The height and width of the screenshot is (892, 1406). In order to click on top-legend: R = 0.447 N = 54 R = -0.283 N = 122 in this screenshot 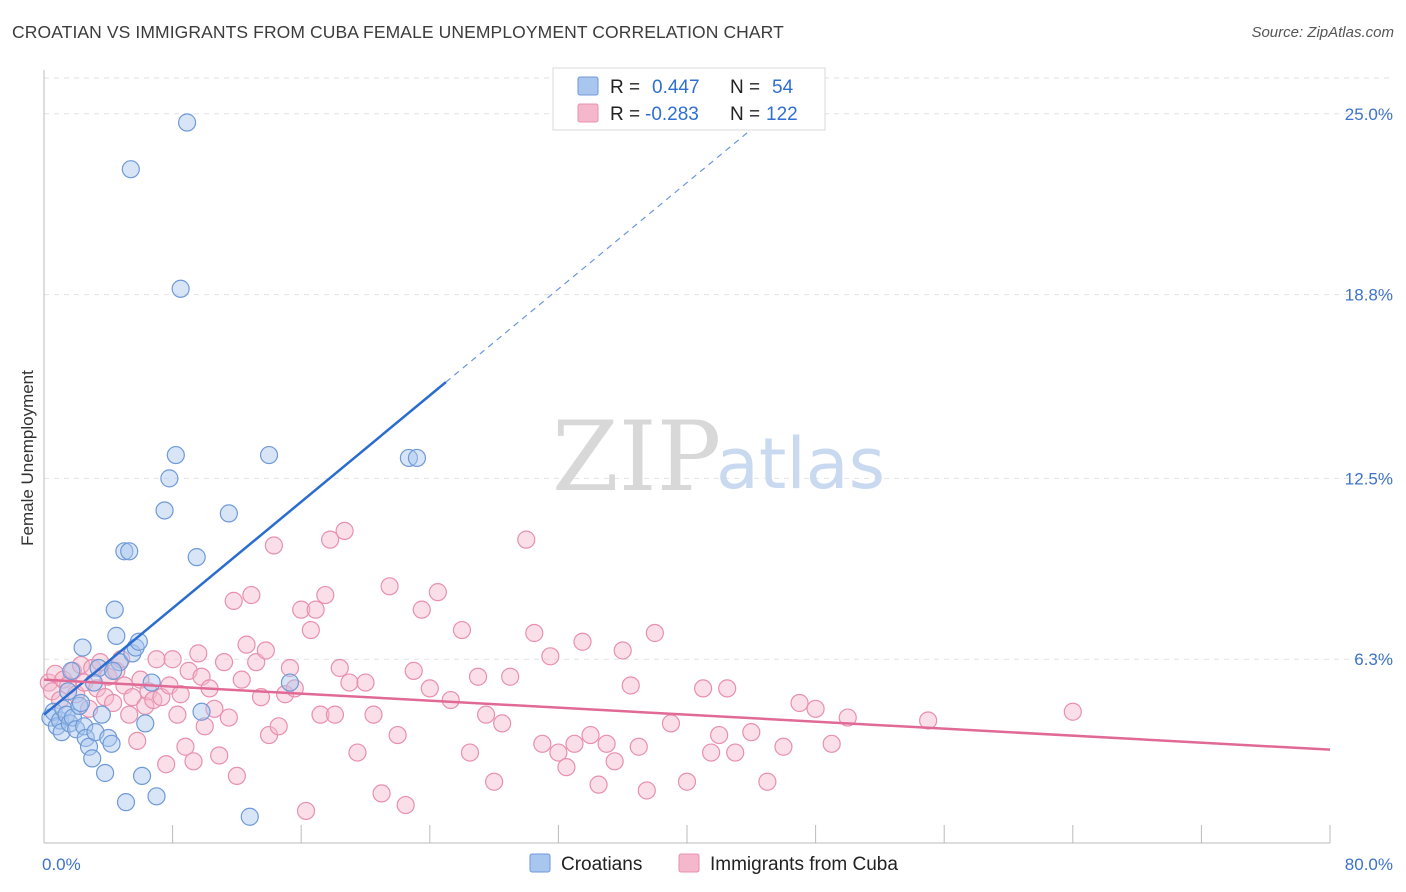, I will do `click(689, 99)`.